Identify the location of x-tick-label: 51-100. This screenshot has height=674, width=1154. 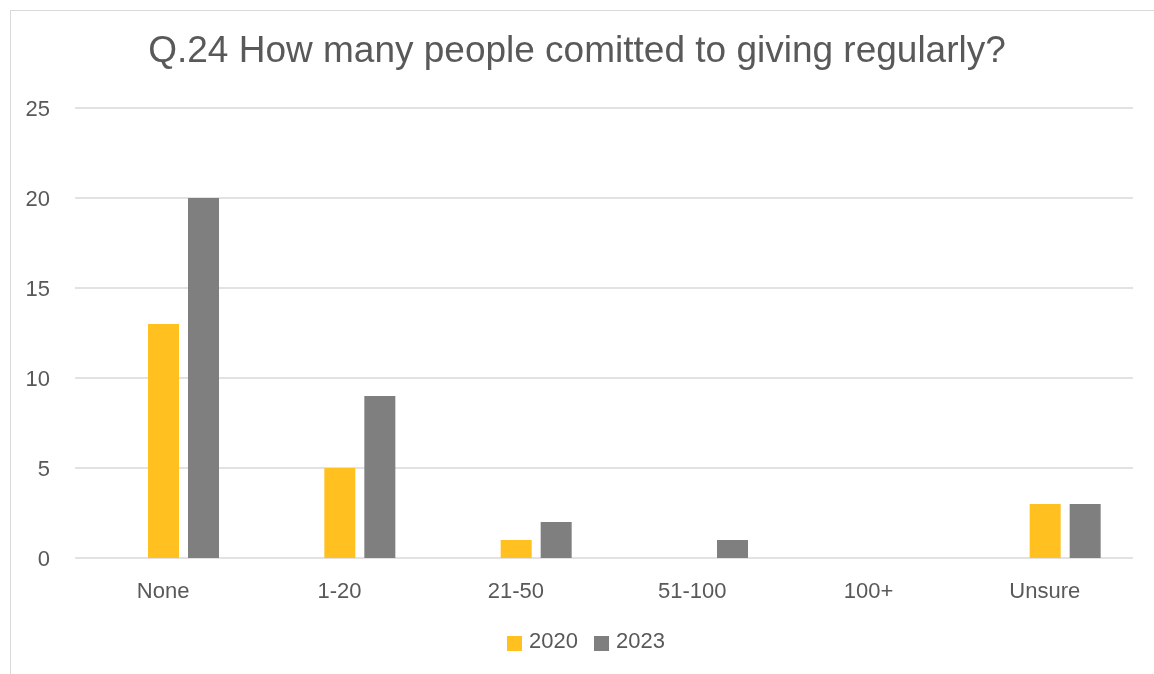
(692, 590).